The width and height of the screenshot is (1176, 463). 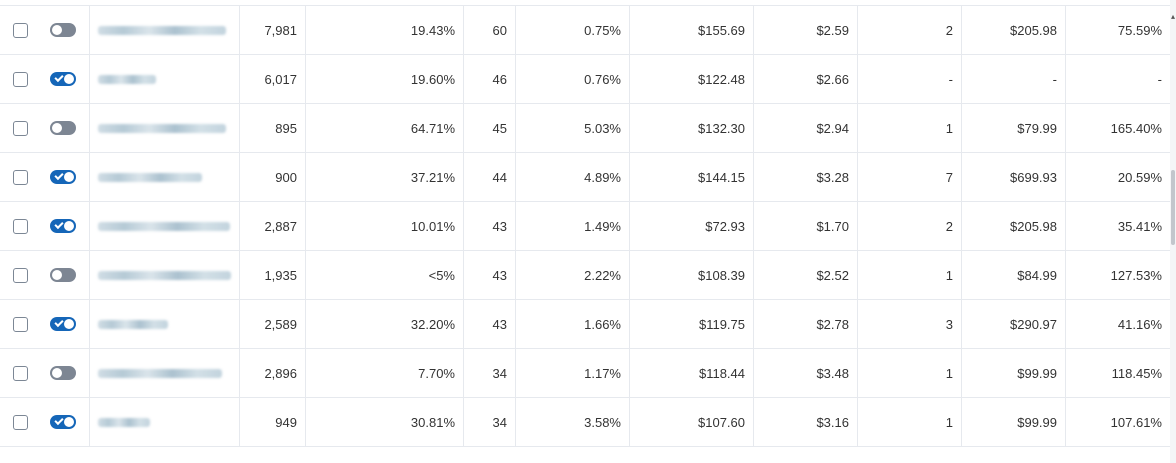 I want to click on conversion-rate-cell: 19.43%, so click(x=385, y=30).